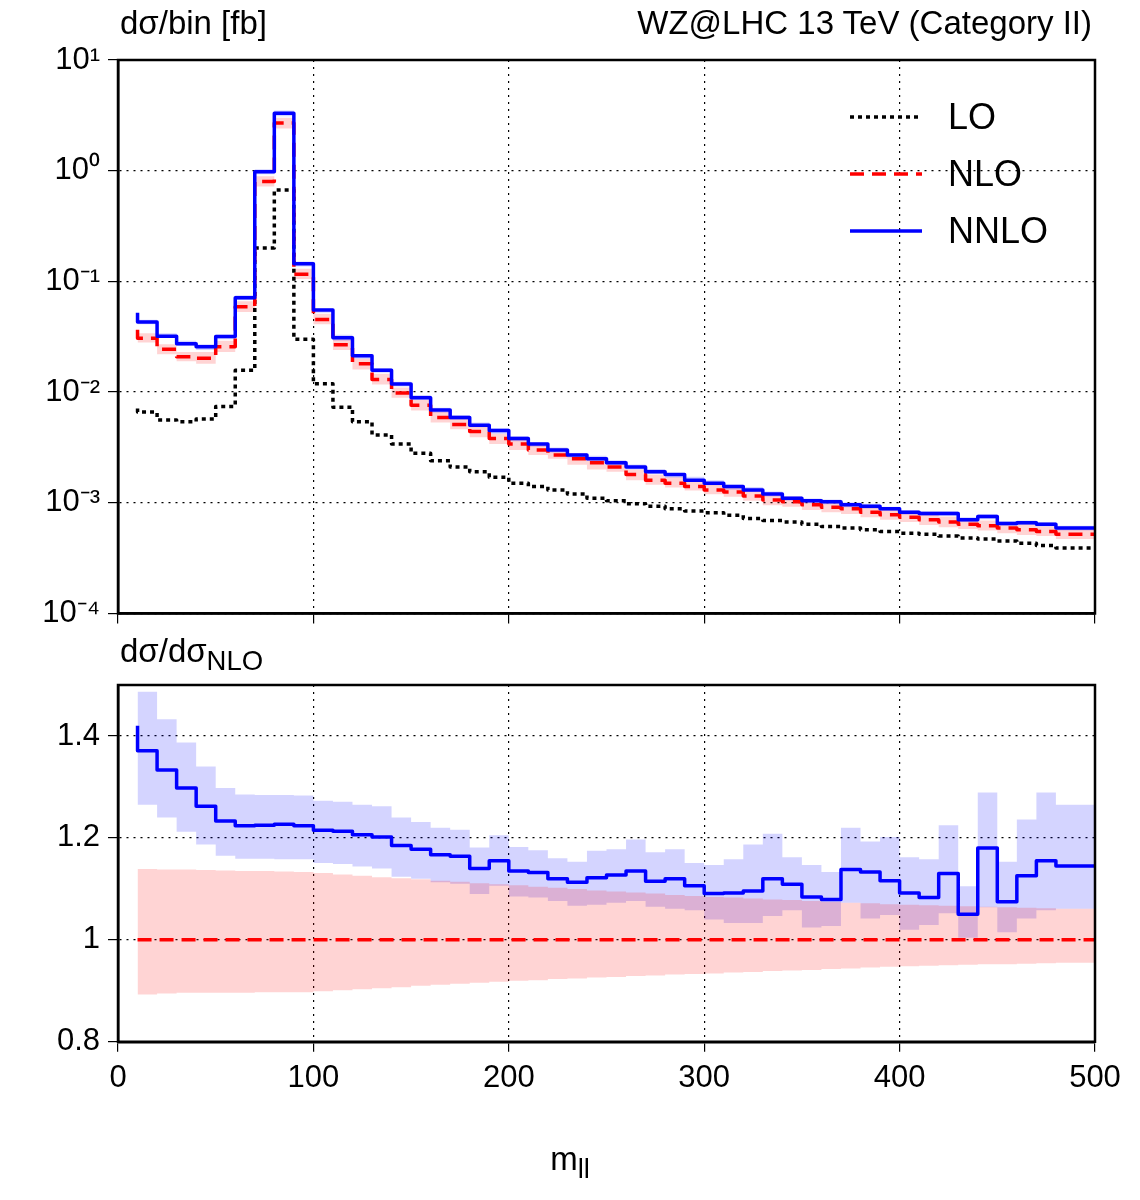  What do you see at coordinates (192, 654) in the screenshot?
I see `y-axis-title: dσ/dσ$_{NLO}$` at bounding box center [192, 654].